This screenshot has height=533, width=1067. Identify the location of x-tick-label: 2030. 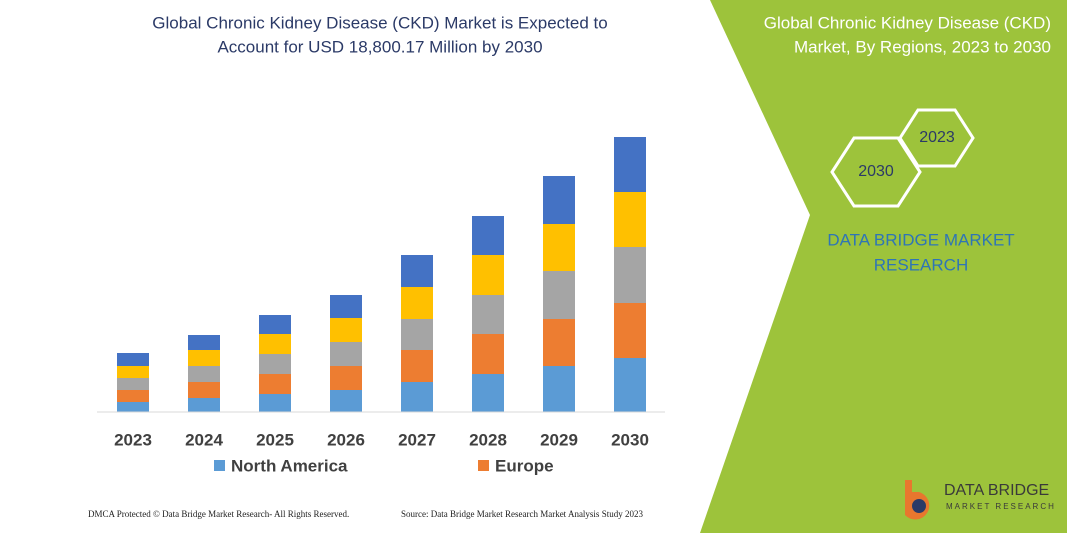
(630, 439).